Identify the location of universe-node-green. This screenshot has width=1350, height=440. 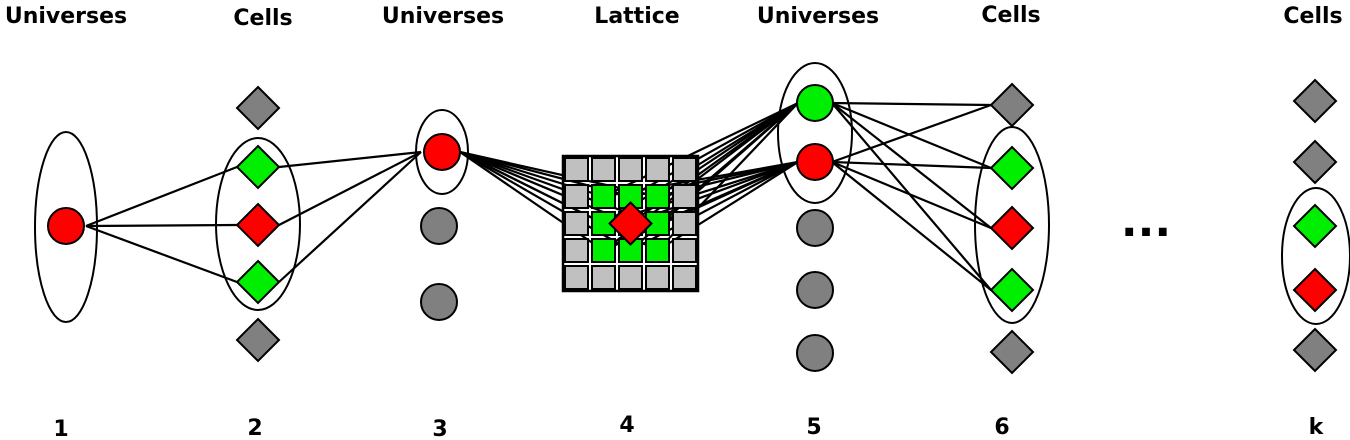
(815, 103).